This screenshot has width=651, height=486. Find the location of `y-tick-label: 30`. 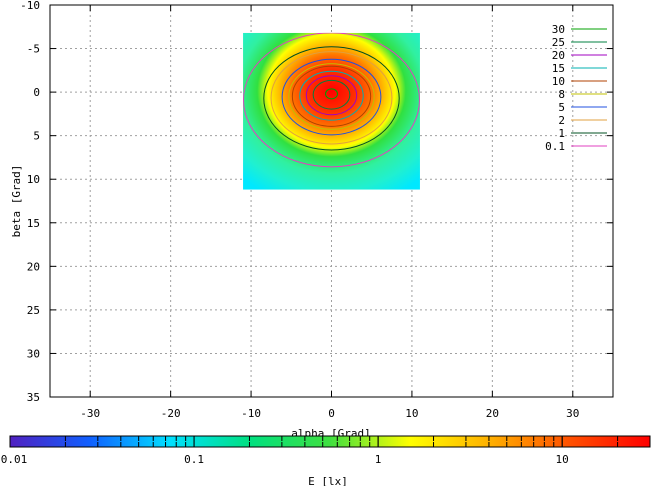

y-tick-label: 30 is located at coordinates (33, 353).